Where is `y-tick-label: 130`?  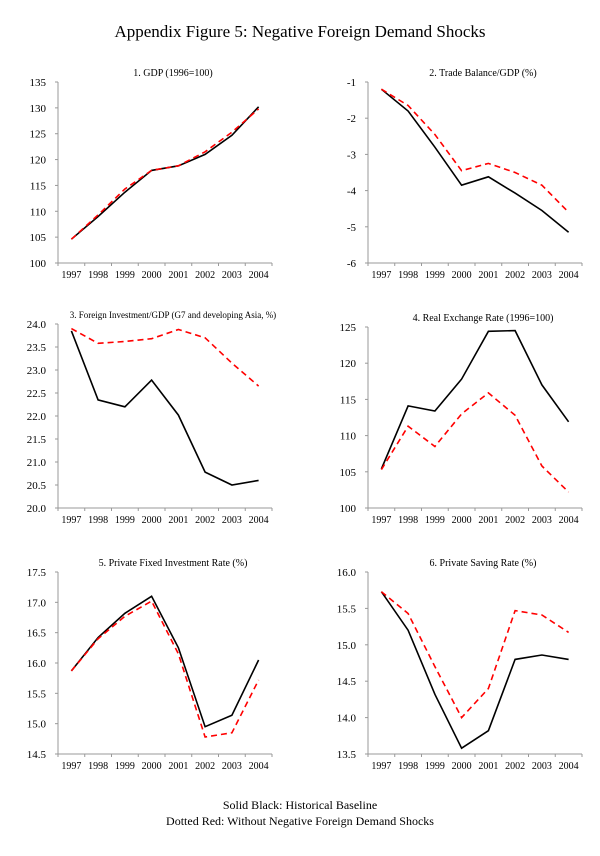 y-tick-label: 130 is located at coordinates (38, 109).